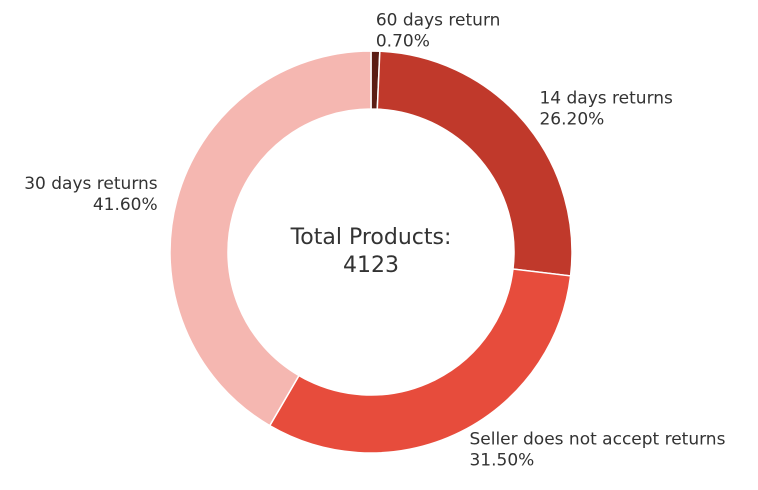  What do you see at coordinates (371, 265) in the screenshot?
I see `center-total: 4123` at bounding box center [371, 265].